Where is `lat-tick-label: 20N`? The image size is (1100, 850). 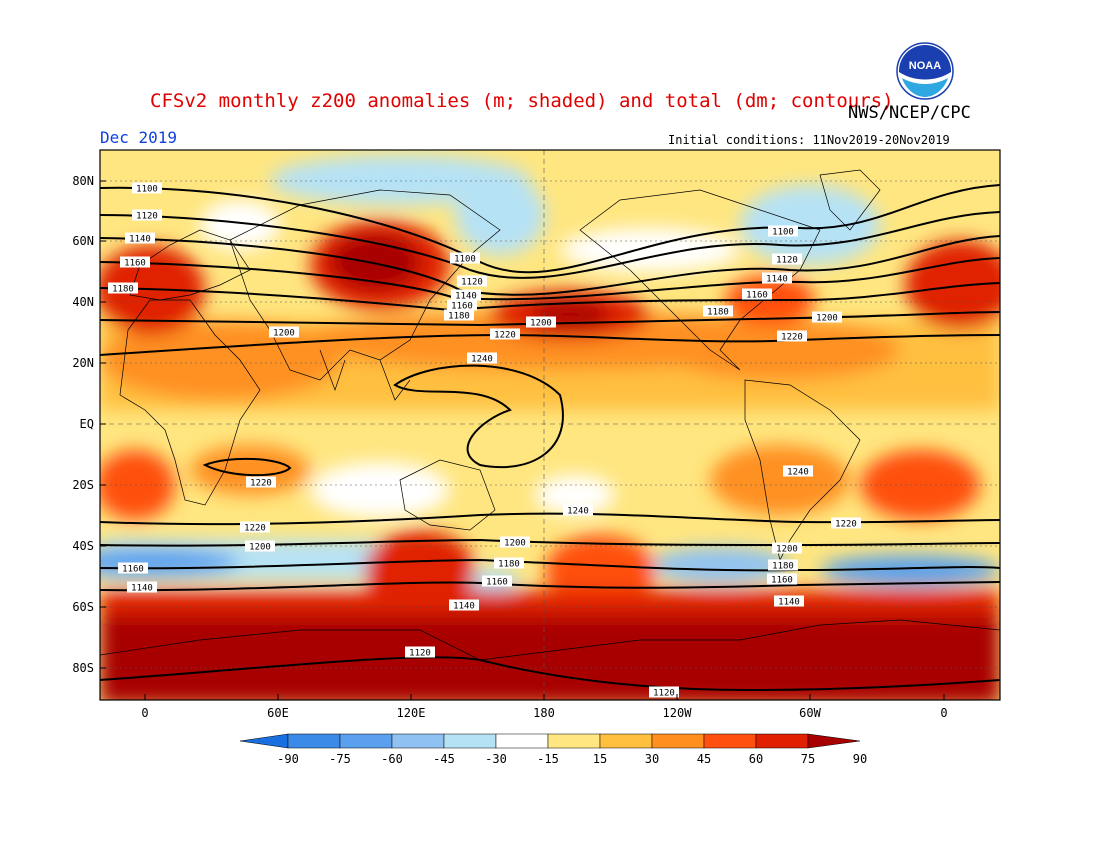
lat-tick-label: 20N is located at coordinates (83, 363).